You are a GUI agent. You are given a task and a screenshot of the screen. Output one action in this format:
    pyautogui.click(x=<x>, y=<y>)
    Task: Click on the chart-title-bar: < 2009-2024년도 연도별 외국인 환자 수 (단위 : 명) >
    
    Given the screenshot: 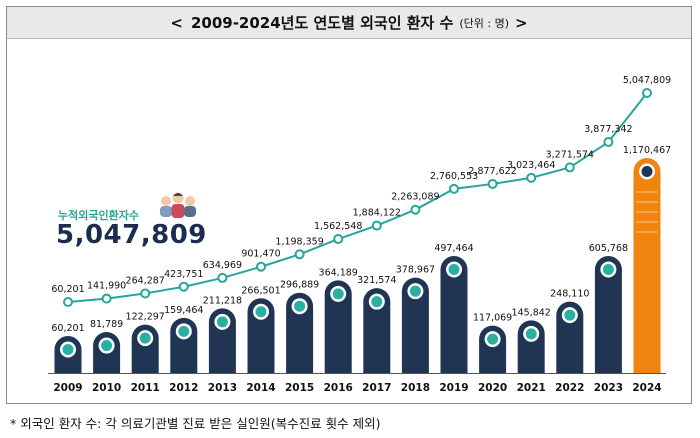 What is the action you would take?
    pyautogui.click(x=349, y=23)
    